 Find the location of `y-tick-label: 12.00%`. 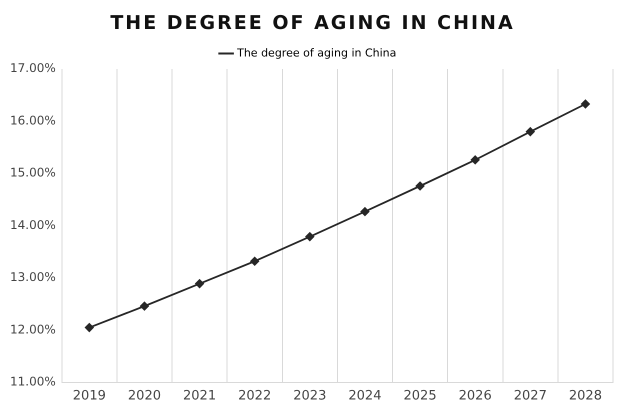

y-tick-label: 12.00% is located at coordinates (33, 329).